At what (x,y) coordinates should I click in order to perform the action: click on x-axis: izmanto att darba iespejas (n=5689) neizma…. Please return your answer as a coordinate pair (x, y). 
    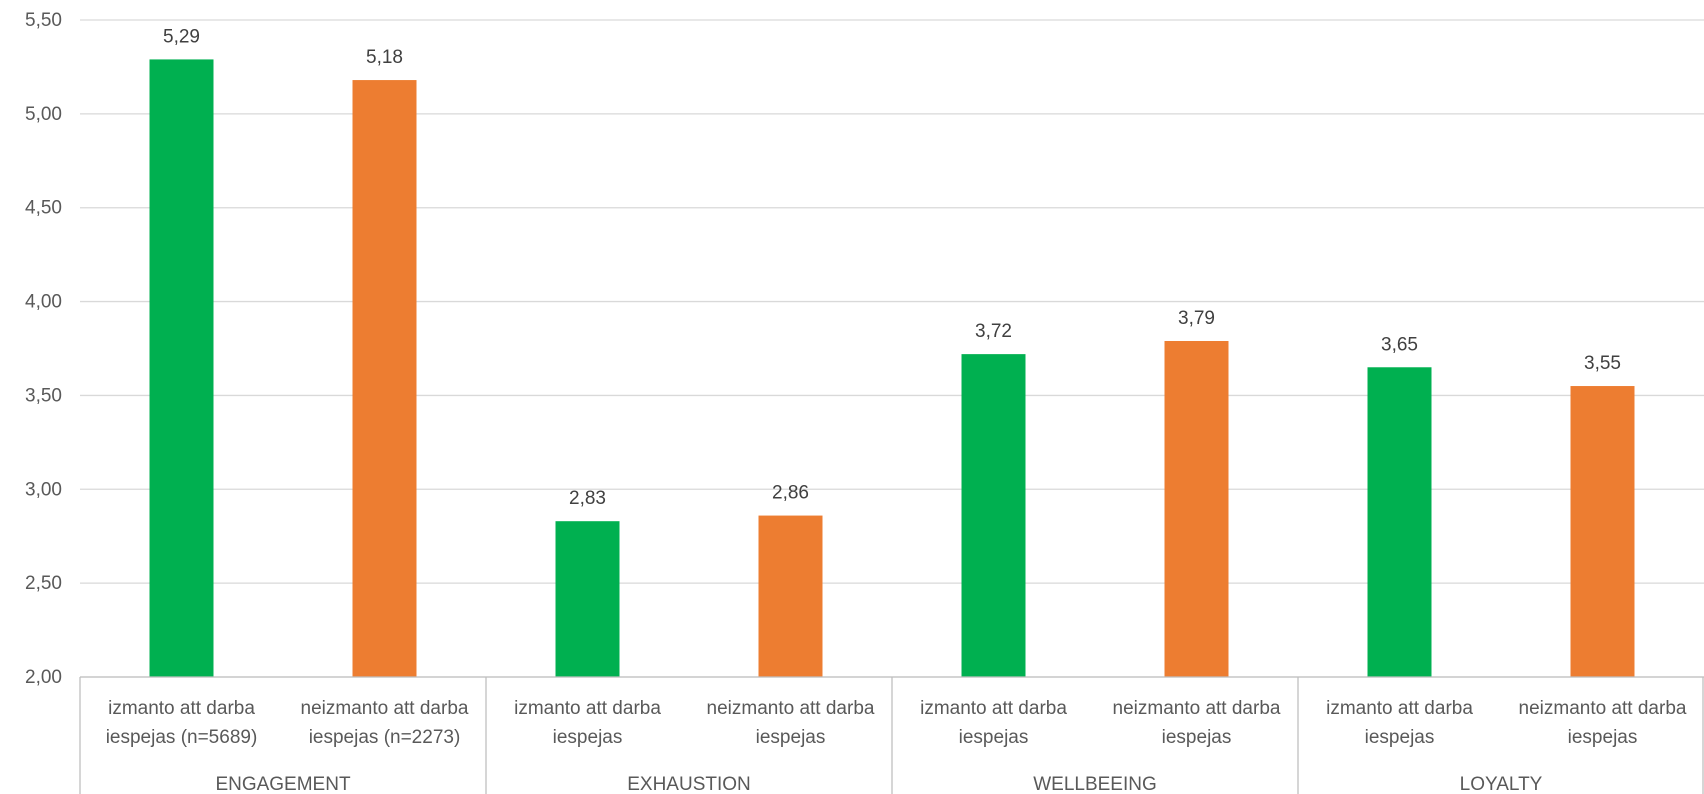
    Looking at the image, I should click on (891, 735).